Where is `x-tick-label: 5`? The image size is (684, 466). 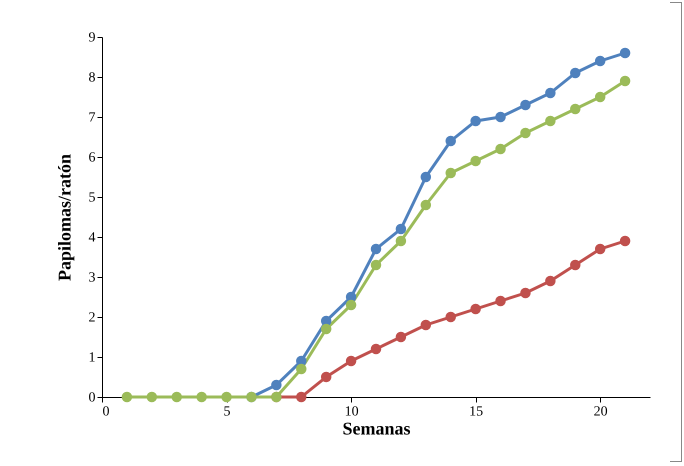 x-tick-label: 5 is located at coordinates (227, 412).